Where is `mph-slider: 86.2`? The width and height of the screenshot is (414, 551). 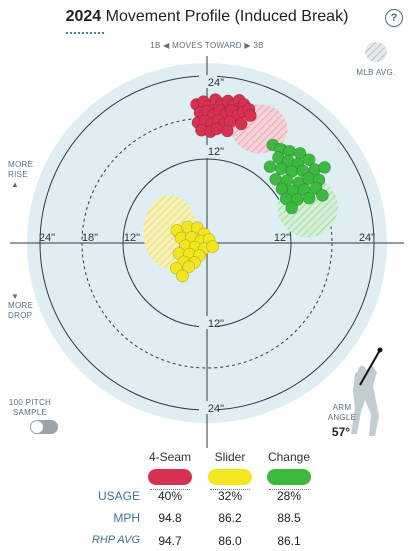 mph-slider: 86.2 is located at coordinates (230, 518).